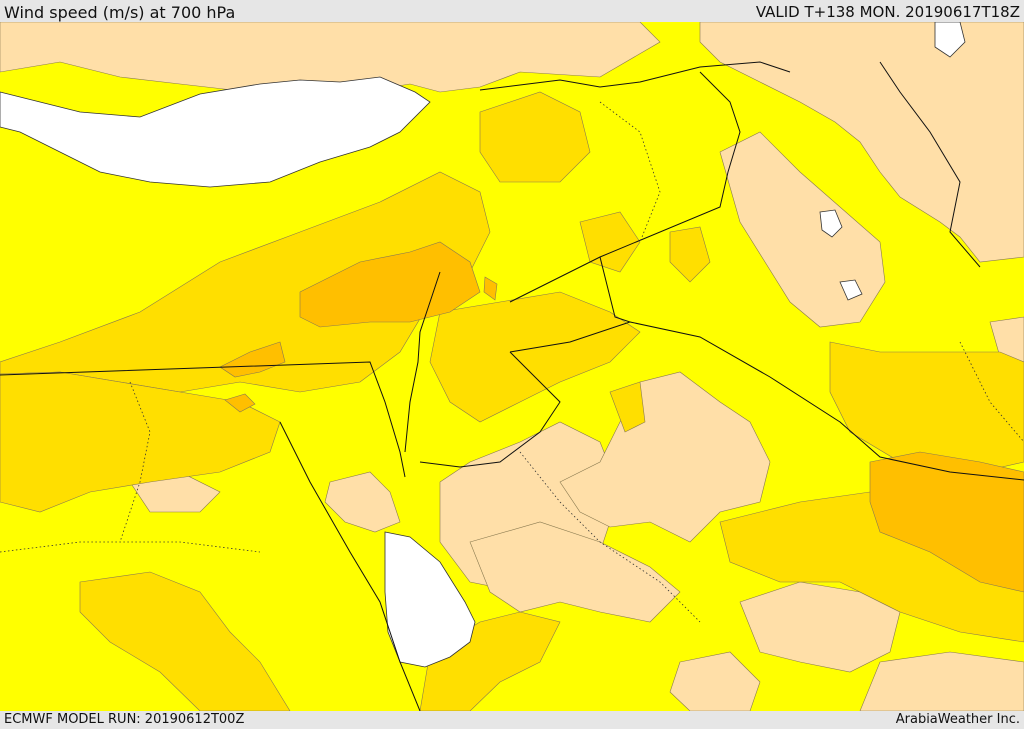 The width and height of the screenshot is (1024, 729). Describe the element at coordinates (490, 661) in the screenshot. I see `light-orange-south-sudan` at that location.